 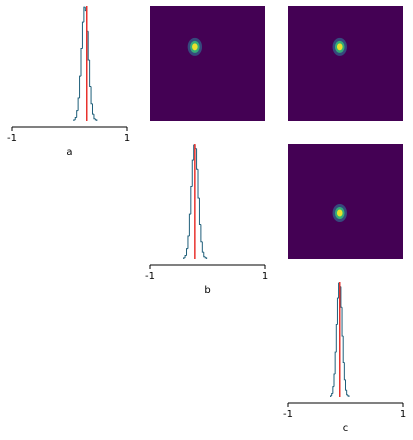 What do you see at coordinates (346, 428) in the screenshot?
I see `x-axis-label: c` at bounding box center [346, 428].